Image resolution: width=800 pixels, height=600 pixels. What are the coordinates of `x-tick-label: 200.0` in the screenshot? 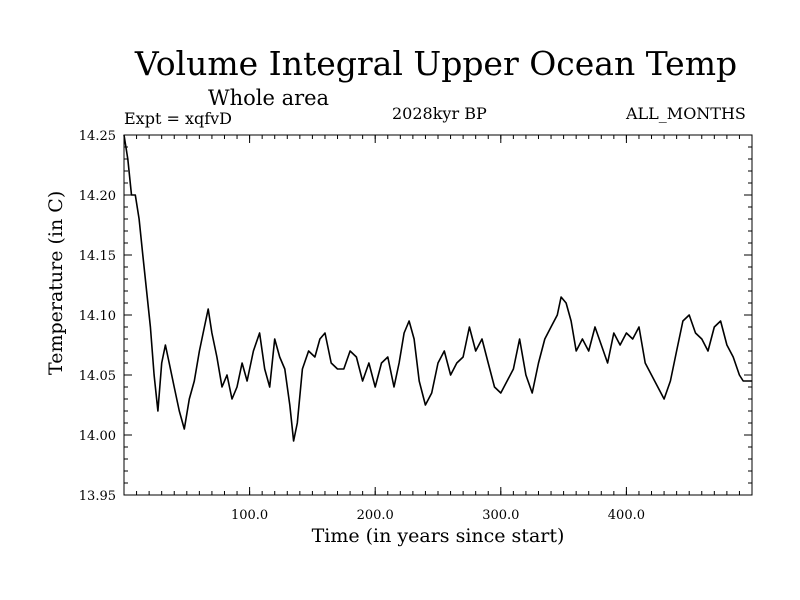 It's located at (375, 515).